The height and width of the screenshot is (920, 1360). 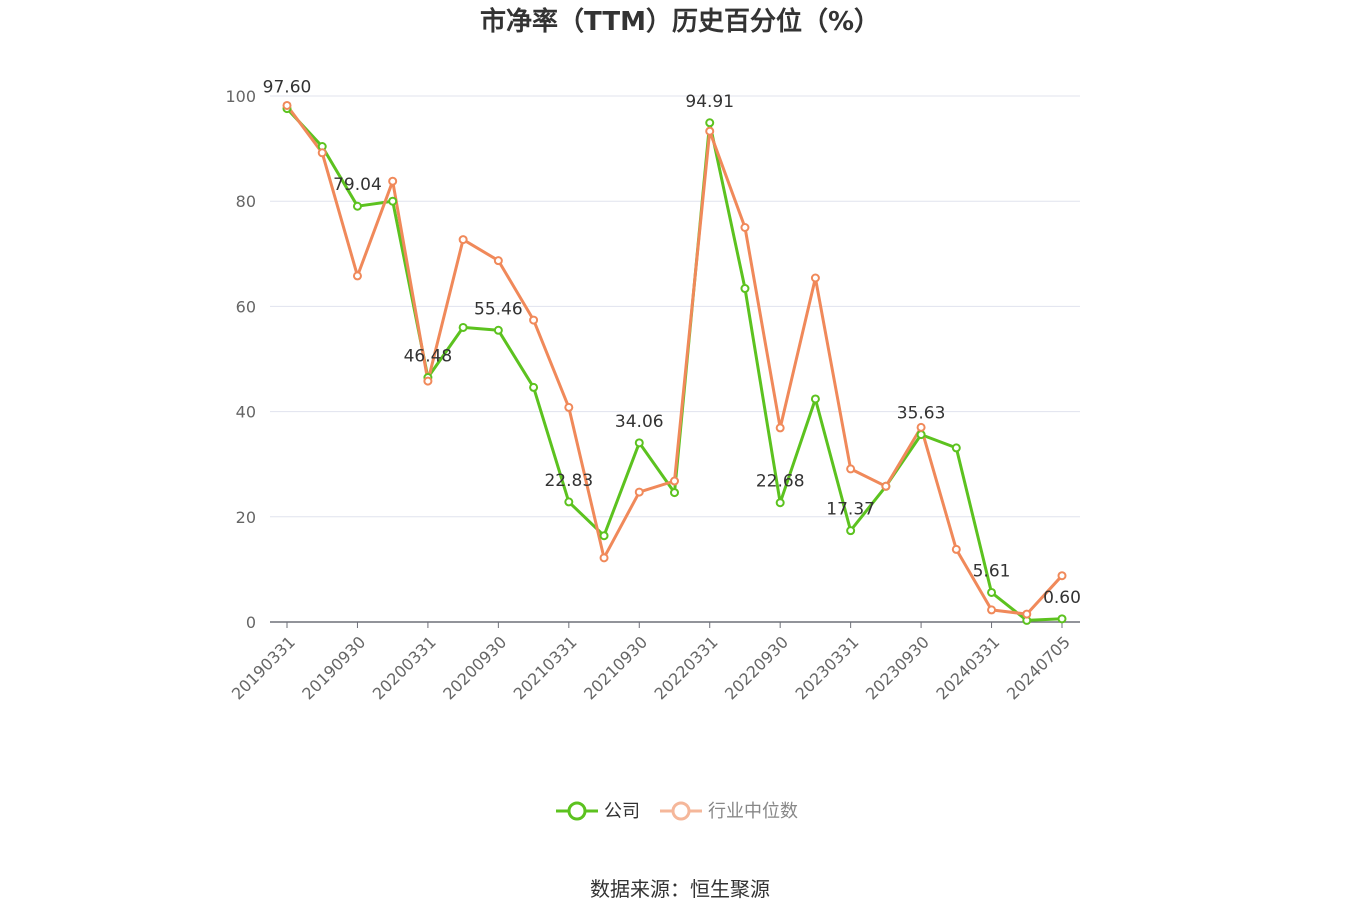 I want to click on y-tick-label: 100, so click(x=240, y=96).